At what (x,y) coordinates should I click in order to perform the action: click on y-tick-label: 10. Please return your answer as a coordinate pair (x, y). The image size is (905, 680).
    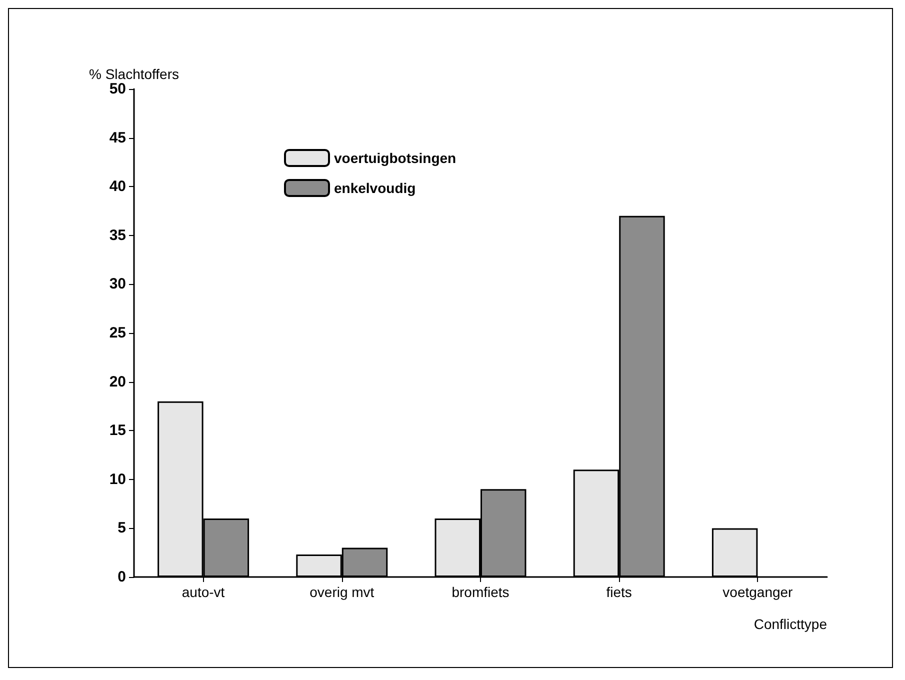
    Looking at the image, I should click on (117, 479).